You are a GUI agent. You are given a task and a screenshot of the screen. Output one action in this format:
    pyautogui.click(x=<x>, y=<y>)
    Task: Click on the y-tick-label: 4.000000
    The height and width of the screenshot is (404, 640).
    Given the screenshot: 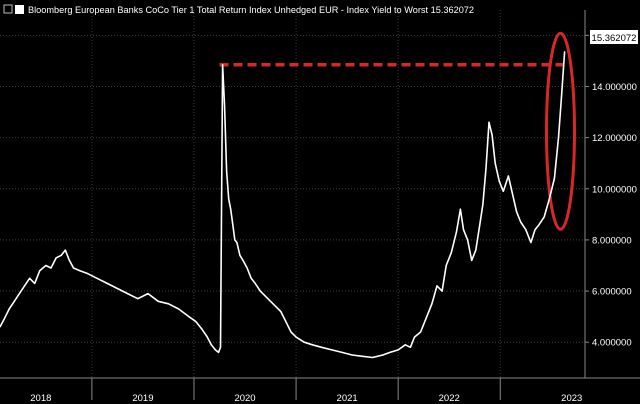 What is the action you would take?
    pyautogui.click(x=612, y=343)
    